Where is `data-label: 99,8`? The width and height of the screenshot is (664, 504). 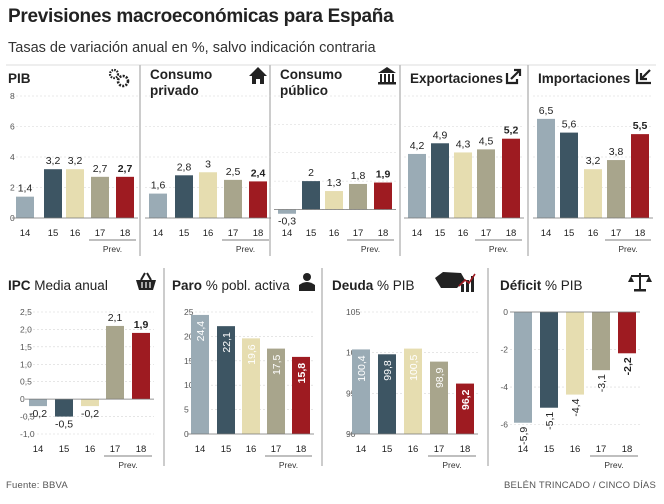
data-label: 99,8 is located at coordinates (388, 370).